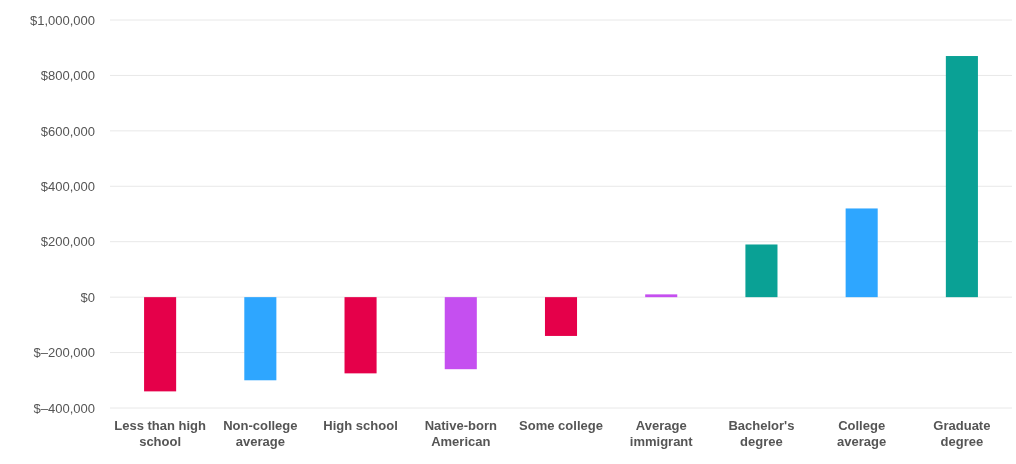 The image size is (1016, 464). What do you see at coordinates (260, 433) in the screenshot?
I see `x-tick-label: Non-college average` at bounding box center [260, 433].